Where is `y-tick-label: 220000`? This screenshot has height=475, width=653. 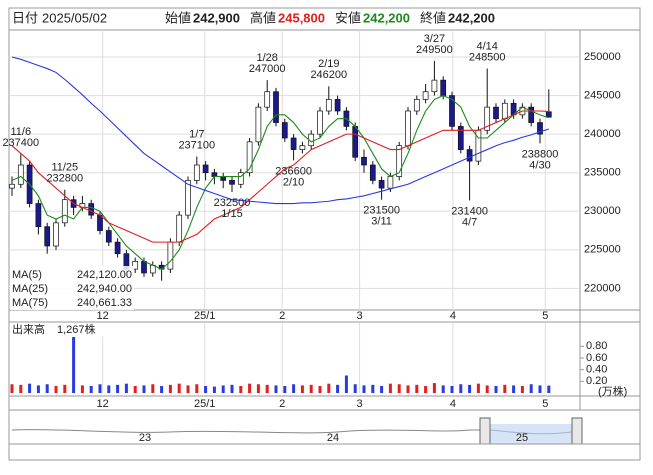 y-tick-label: 220000 is located at coordinates (602, 288).